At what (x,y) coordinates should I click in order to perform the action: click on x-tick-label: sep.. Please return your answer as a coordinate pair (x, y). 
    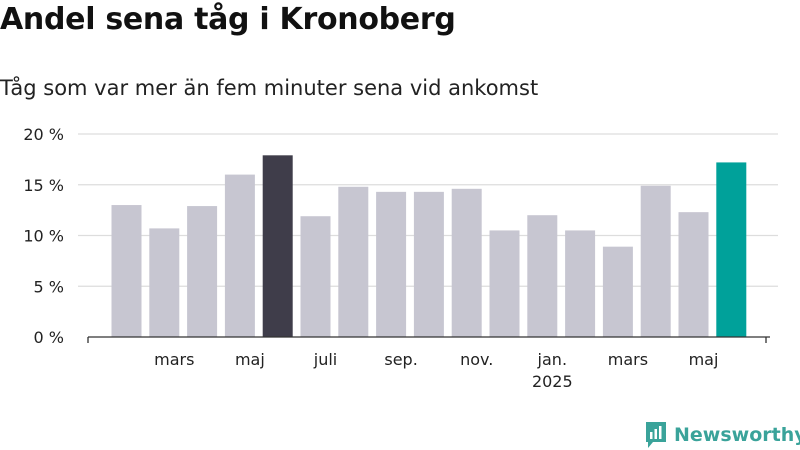
    Looking at the image, I should click on (400, 359).